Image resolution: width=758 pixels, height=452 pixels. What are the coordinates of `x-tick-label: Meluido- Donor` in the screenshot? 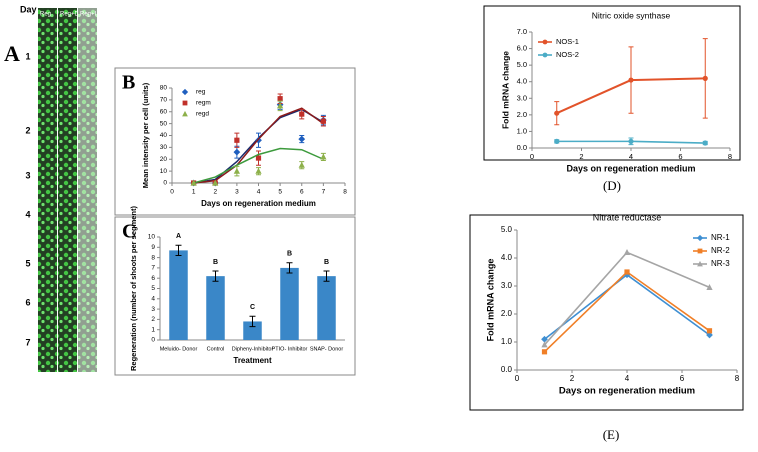 It's located at (179, 349).